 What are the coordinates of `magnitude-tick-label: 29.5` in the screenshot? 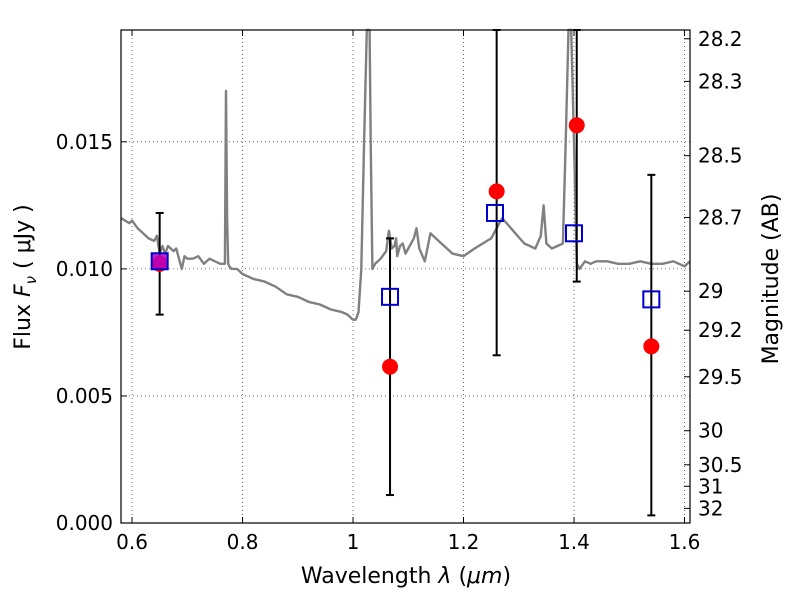 It's located at (720, 377).